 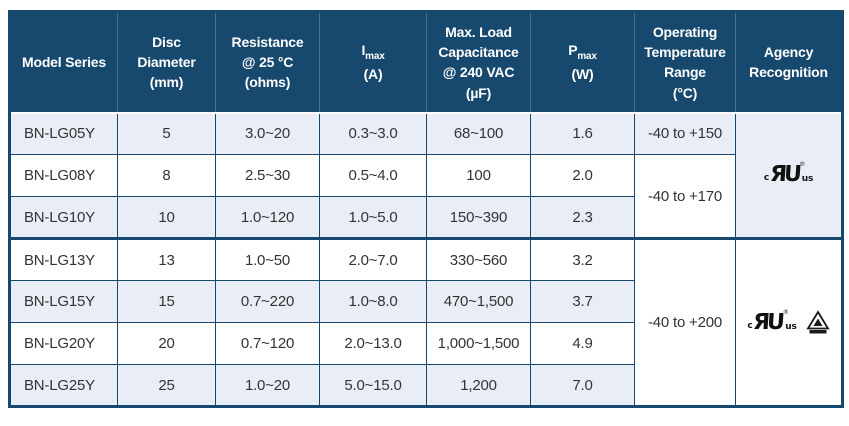 What do you see at coordinates (267, 133) in the screenshot?
I see `cell-resistance: 3.0~20` at bounding box center [267, 133].